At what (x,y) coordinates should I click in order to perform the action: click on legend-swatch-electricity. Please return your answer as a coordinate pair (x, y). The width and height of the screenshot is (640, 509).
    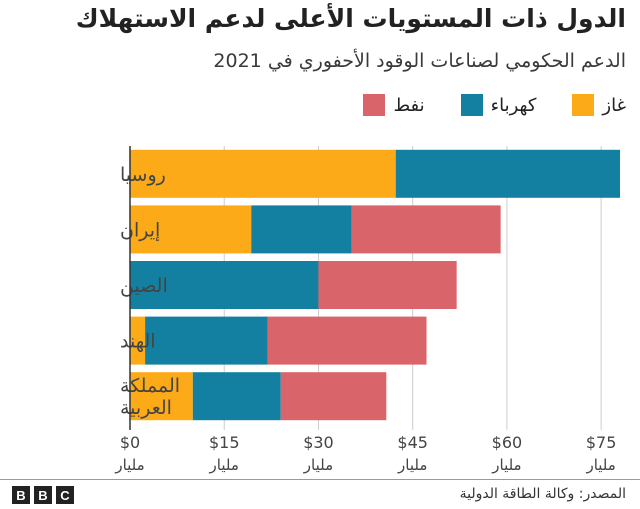
    Looking at the image, I should click on (471, 105).